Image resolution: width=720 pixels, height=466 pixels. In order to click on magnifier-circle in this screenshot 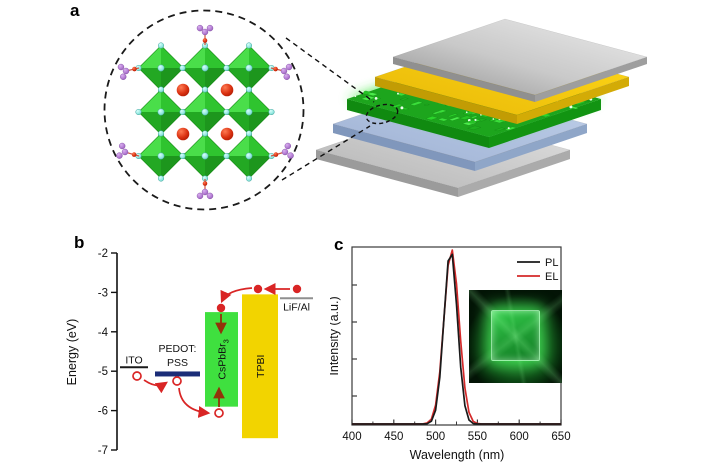, I will do `click(204, 110)`.